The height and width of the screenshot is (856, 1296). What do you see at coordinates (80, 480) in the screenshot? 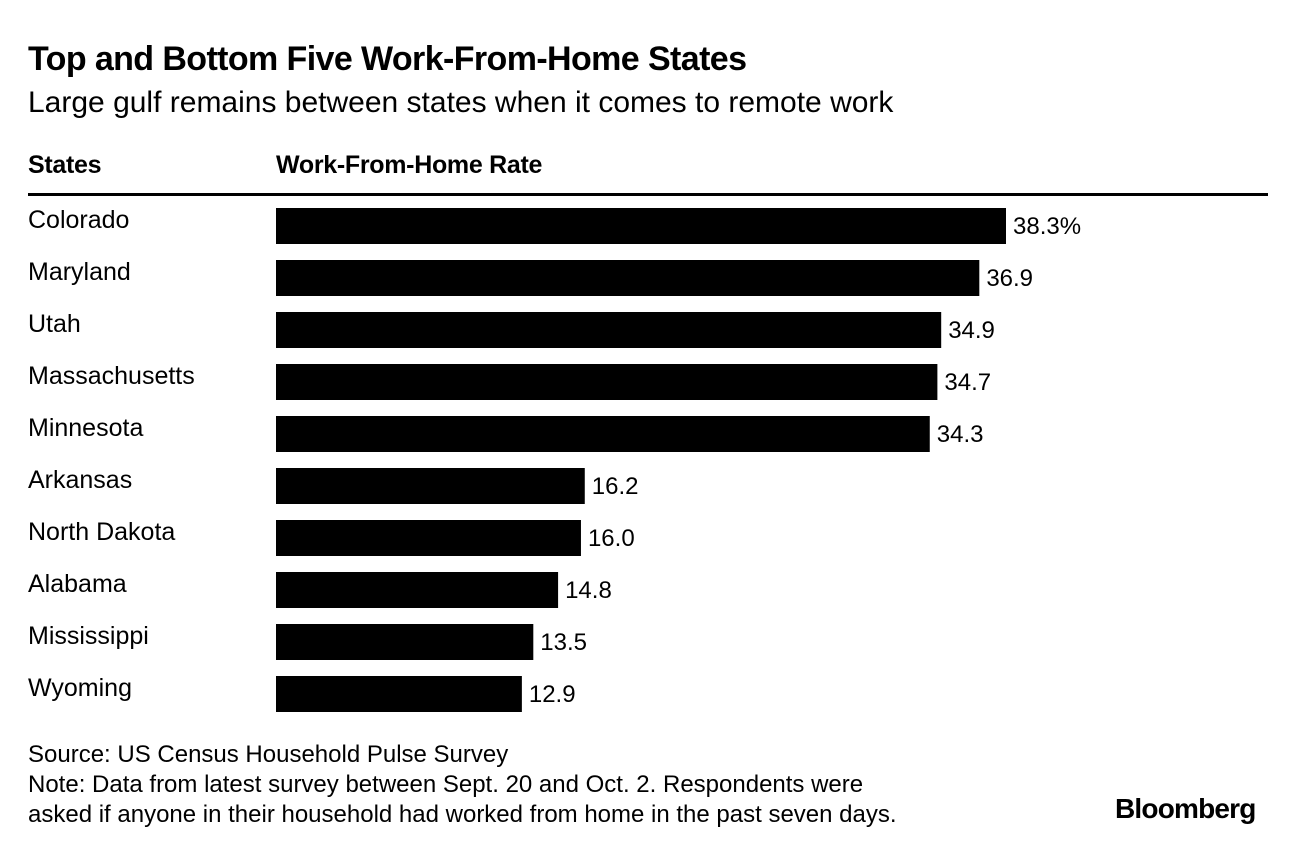
I see `category-label: Arkansas` at bounding box center [80, 480].